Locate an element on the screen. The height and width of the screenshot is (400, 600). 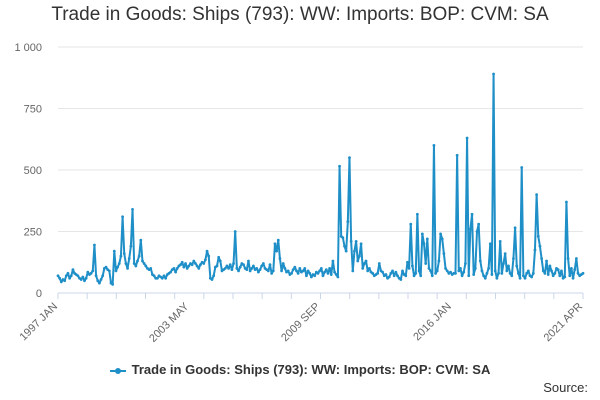
x-tick-label: 2003 MAY is located at coordinates (169, 322).